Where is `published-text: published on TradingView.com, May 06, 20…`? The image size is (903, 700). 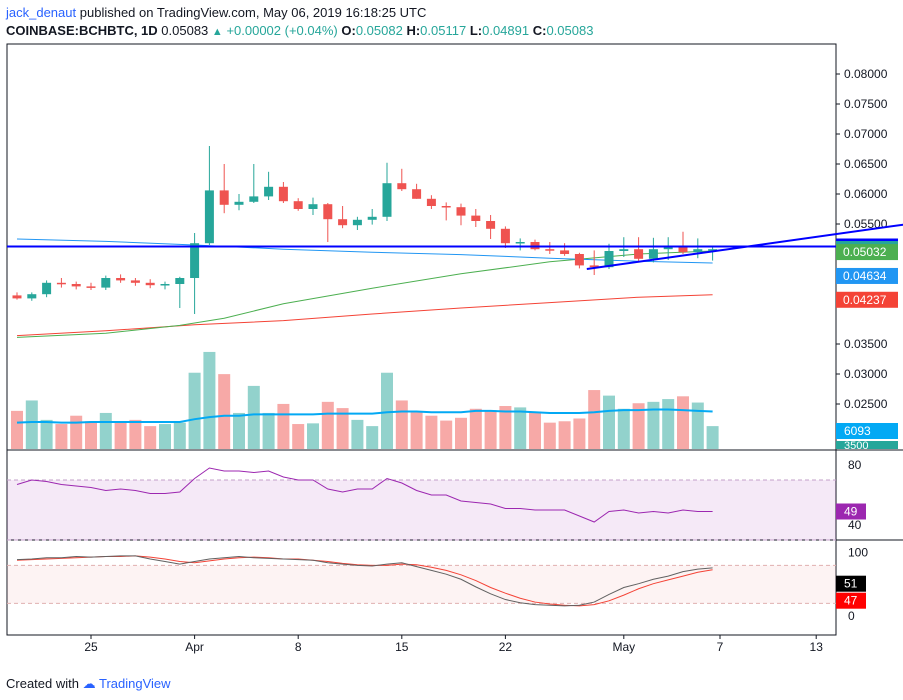
published-text: published on TradingView.com, May 06, 20… is located at coordinates (253, 12).